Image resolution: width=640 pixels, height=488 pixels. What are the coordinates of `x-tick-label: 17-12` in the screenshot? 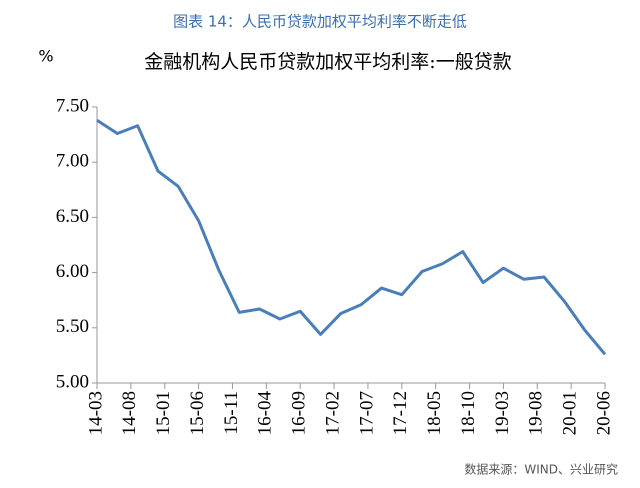 It's located at (400, 413).